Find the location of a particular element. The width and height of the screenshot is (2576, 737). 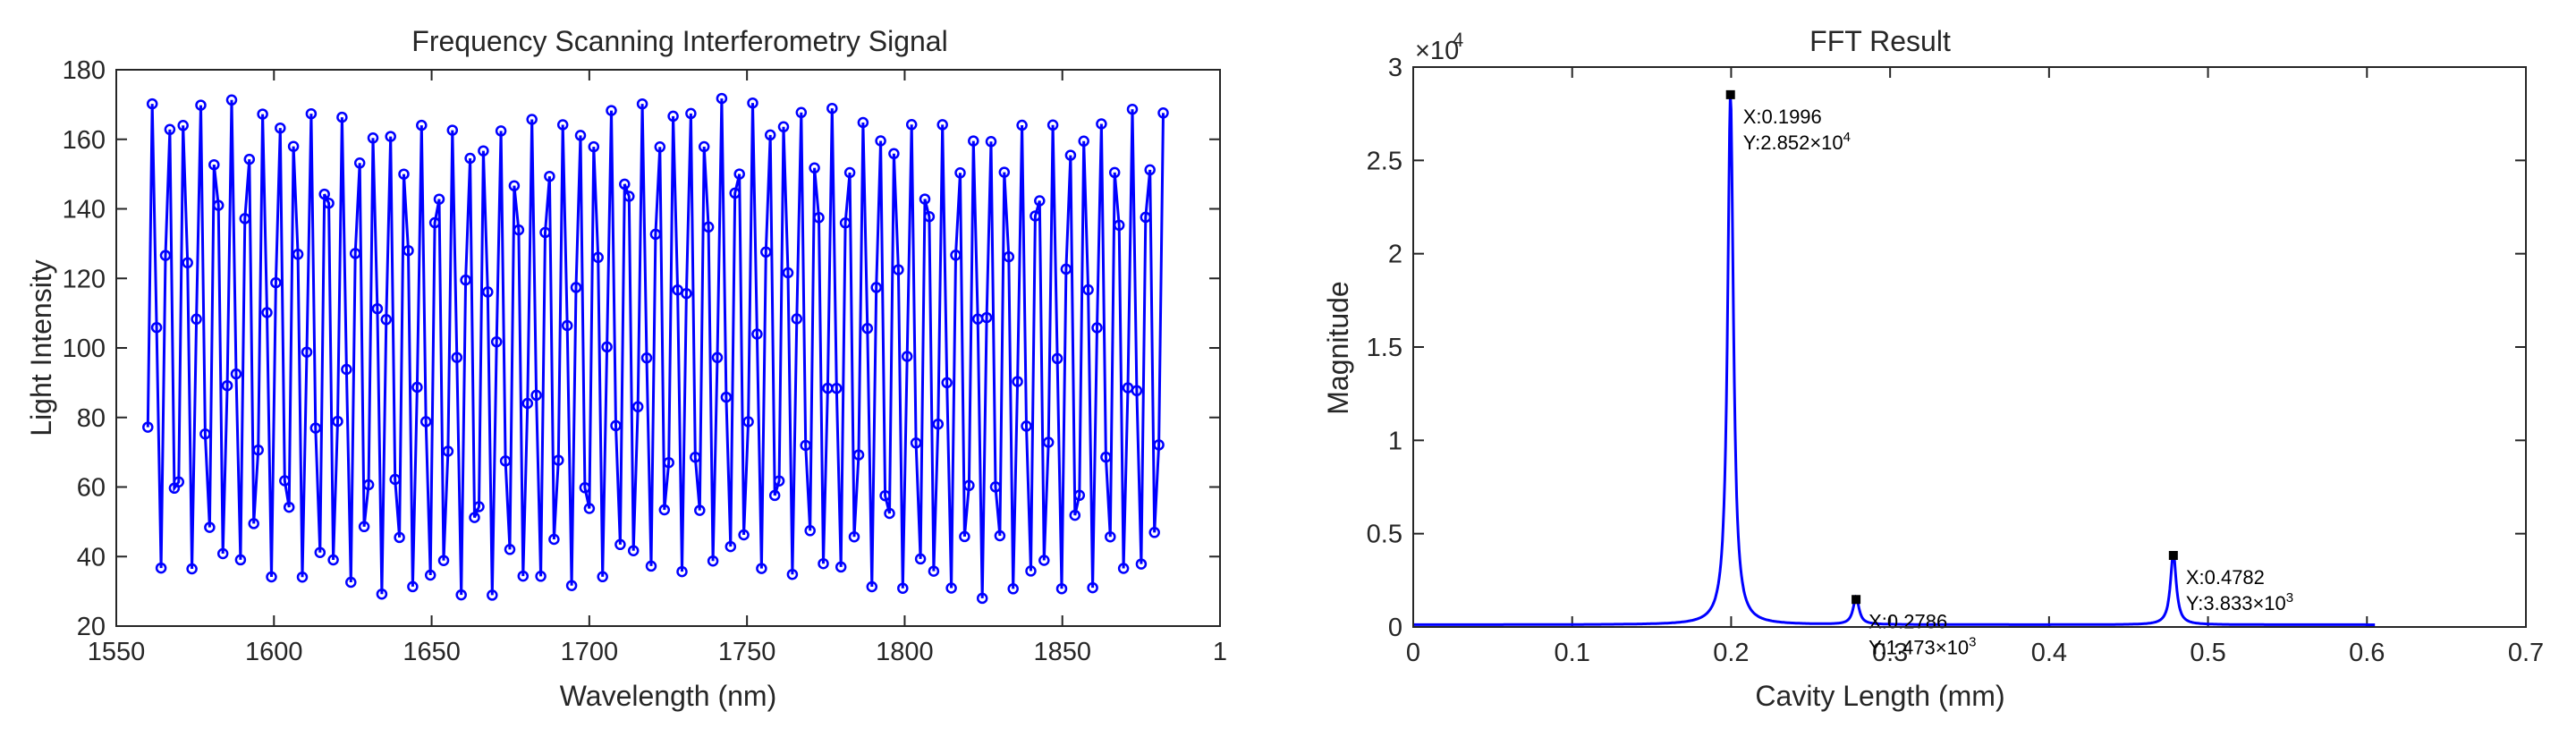

y-tick-label: 20 is located at coordinates (91, 627).